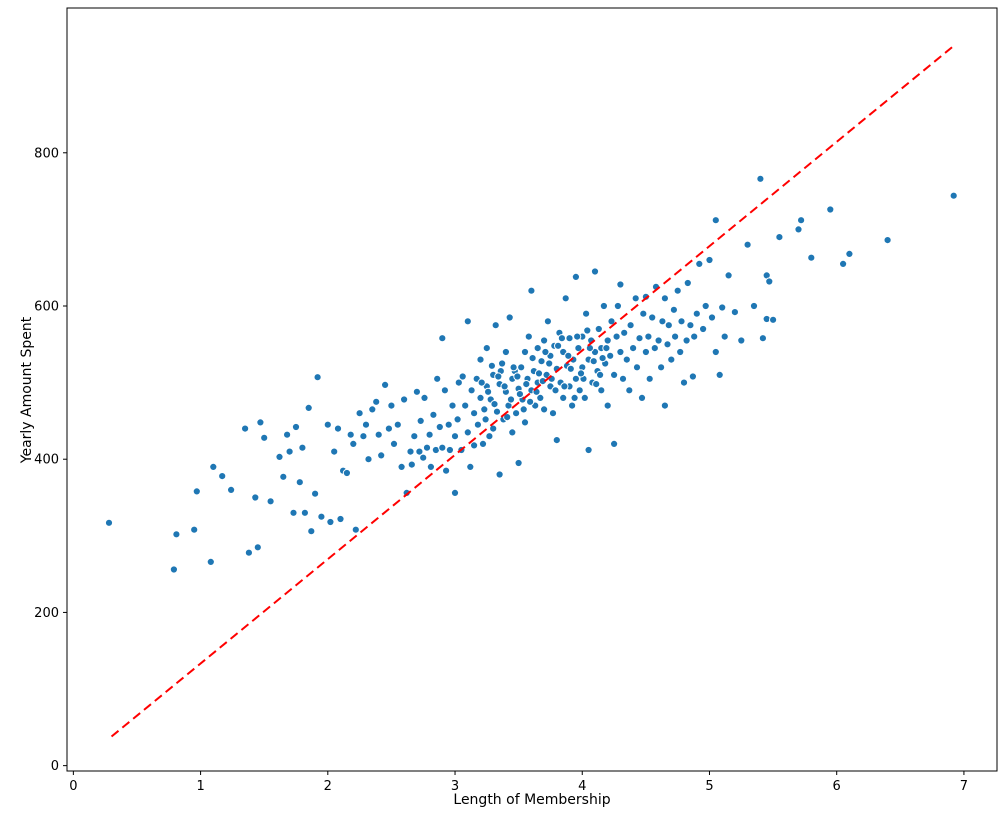  Describe the element at coordinates (27, 390) in the screenshot. I see `y-axis-label: Yearly Amount Spent` at that location.